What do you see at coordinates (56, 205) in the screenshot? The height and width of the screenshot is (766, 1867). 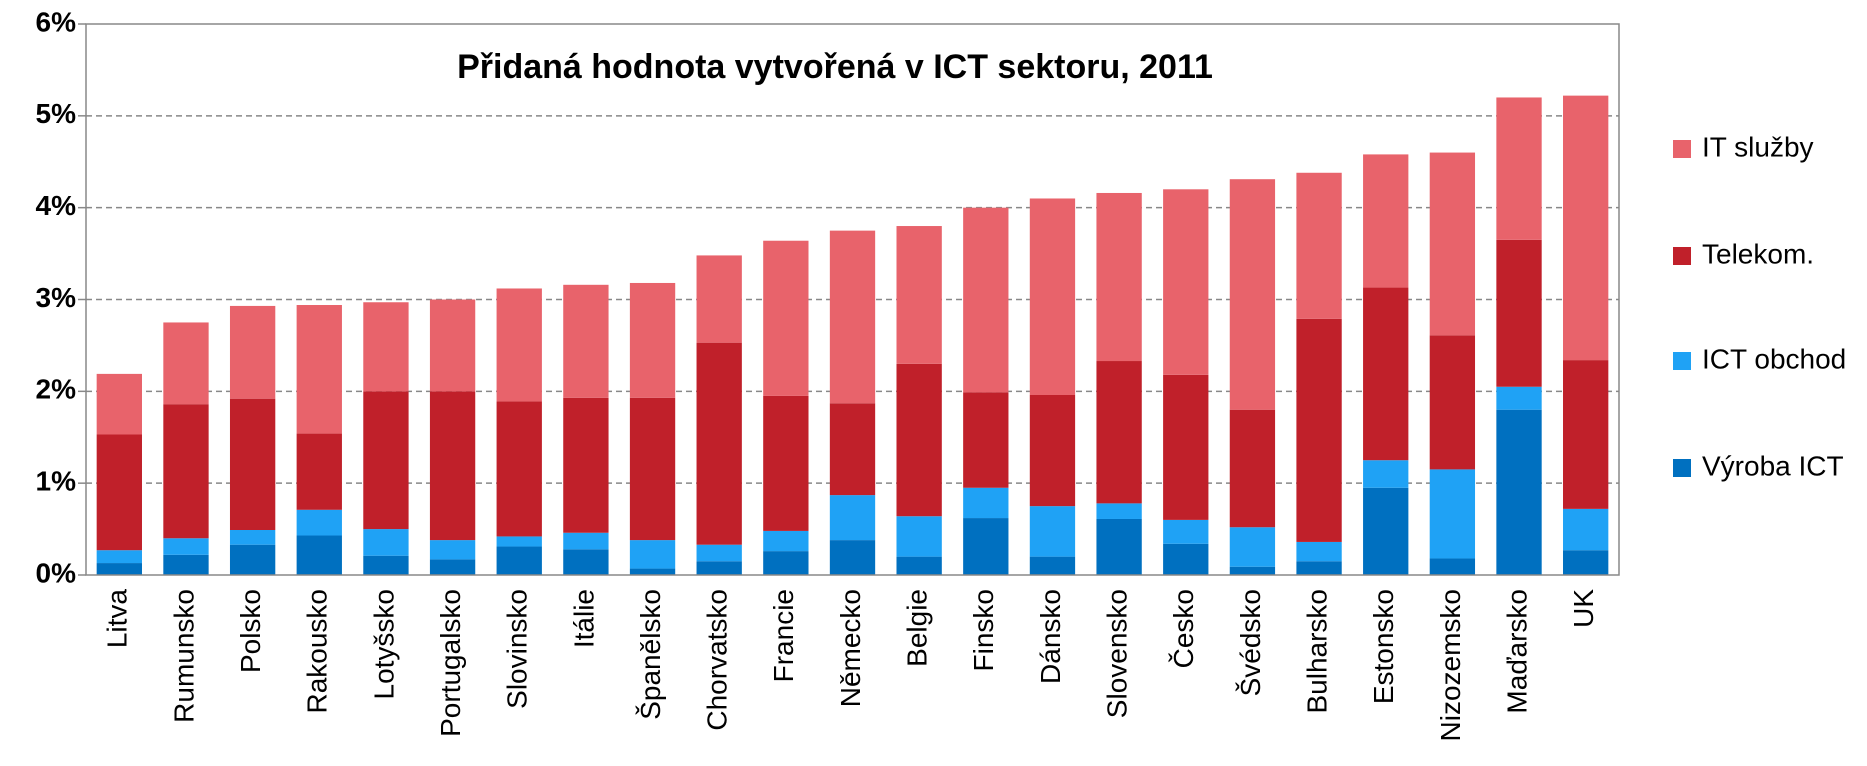 I see `y-tick-label: 4%` at bounding box center [56, 205].